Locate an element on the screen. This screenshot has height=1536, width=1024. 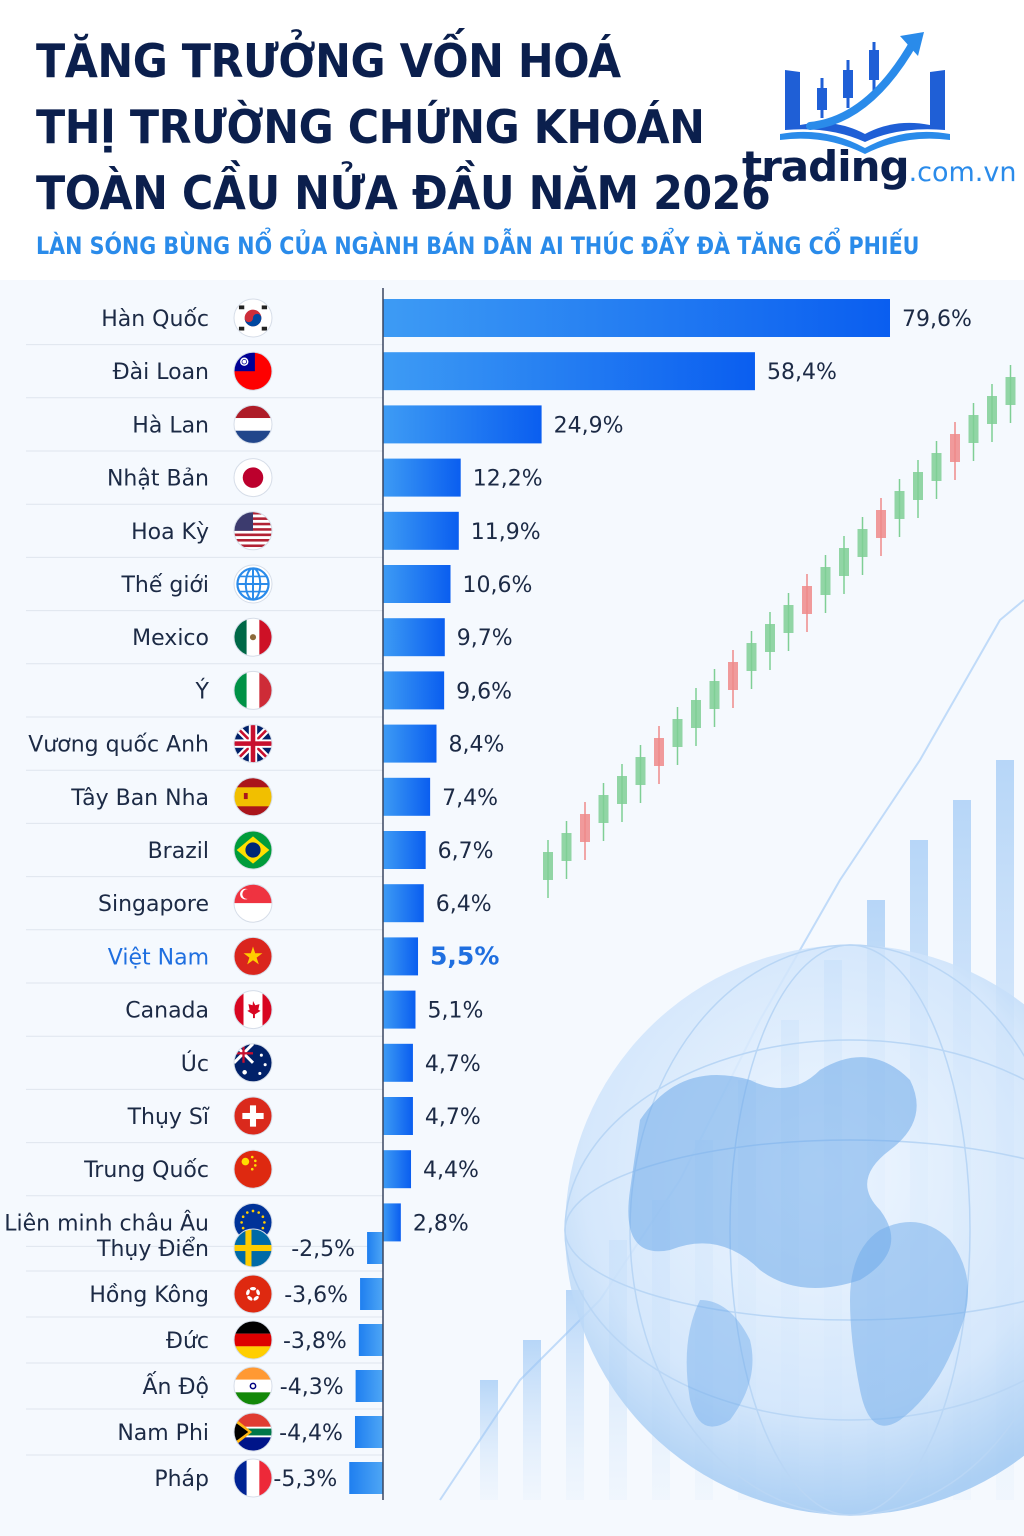
bar-row: Mexico 9,7% is located at coordinates (322, 637).